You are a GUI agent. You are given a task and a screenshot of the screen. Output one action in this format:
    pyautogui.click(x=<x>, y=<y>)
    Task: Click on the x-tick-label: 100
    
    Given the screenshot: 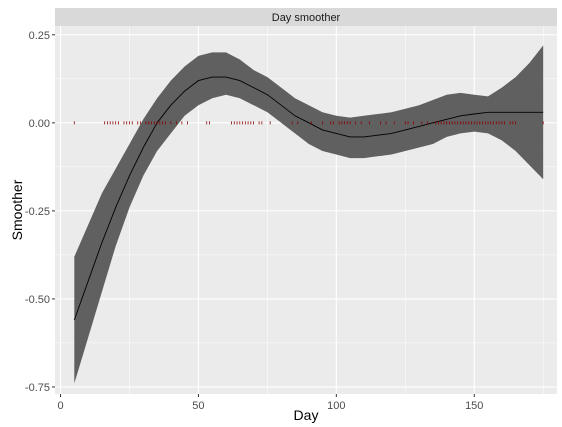 What is the action you would take?
    pyautogui.click(x=336, y=406)
    